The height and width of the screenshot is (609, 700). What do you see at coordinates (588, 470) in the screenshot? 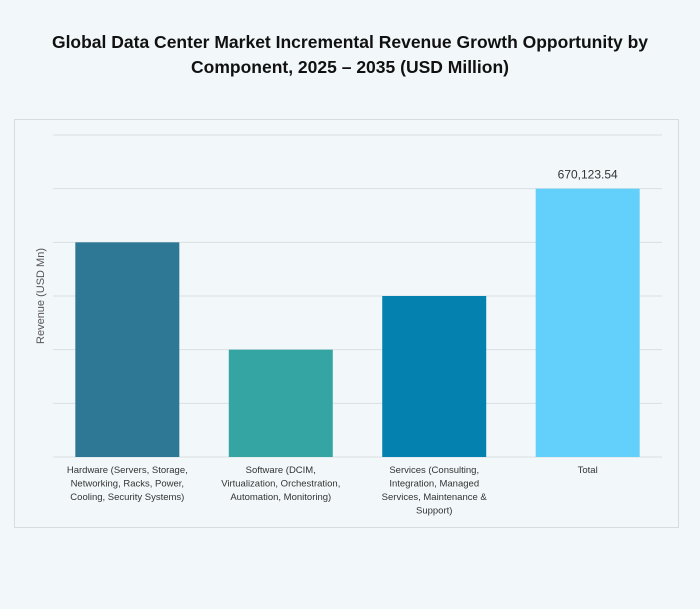
I see `category-label: Total` at bounding box center [588, 470].